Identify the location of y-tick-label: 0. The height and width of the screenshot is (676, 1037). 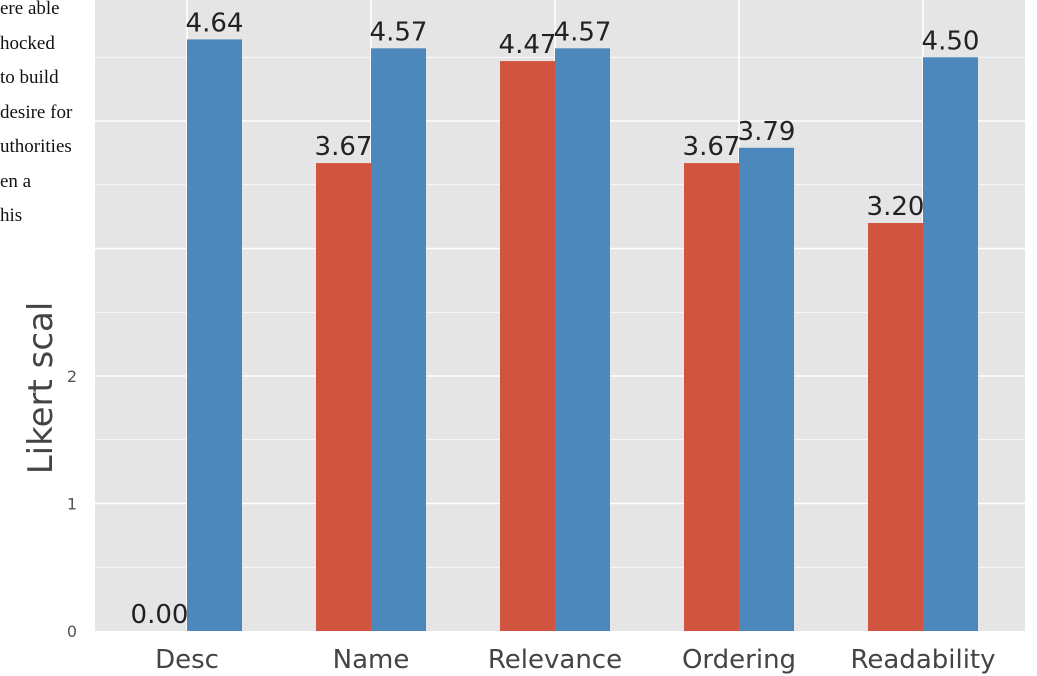
(72, 631).